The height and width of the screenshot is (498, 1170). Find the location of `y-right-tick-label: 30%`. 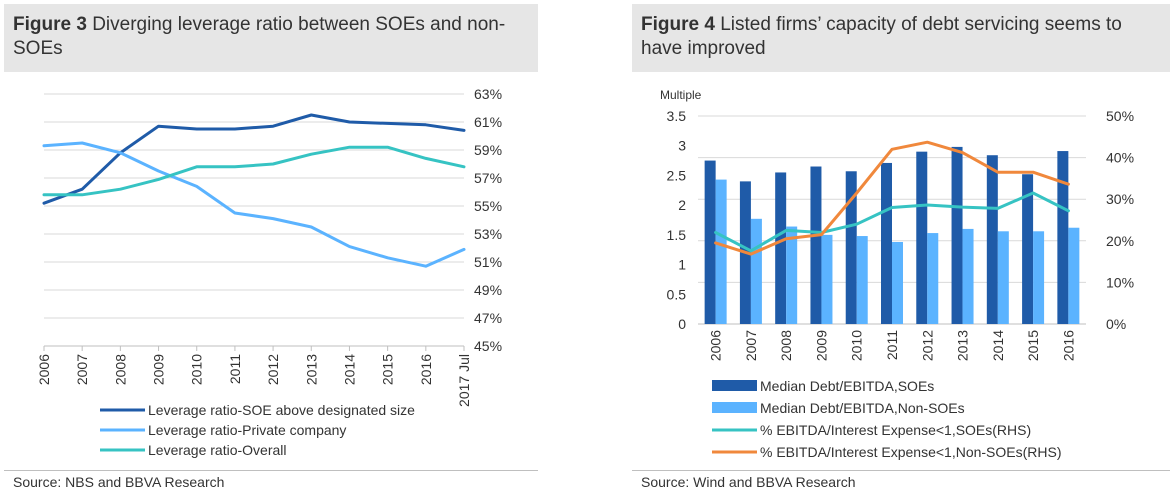

y-right-tick-label: 30% is located at coordinates (1120, 199).